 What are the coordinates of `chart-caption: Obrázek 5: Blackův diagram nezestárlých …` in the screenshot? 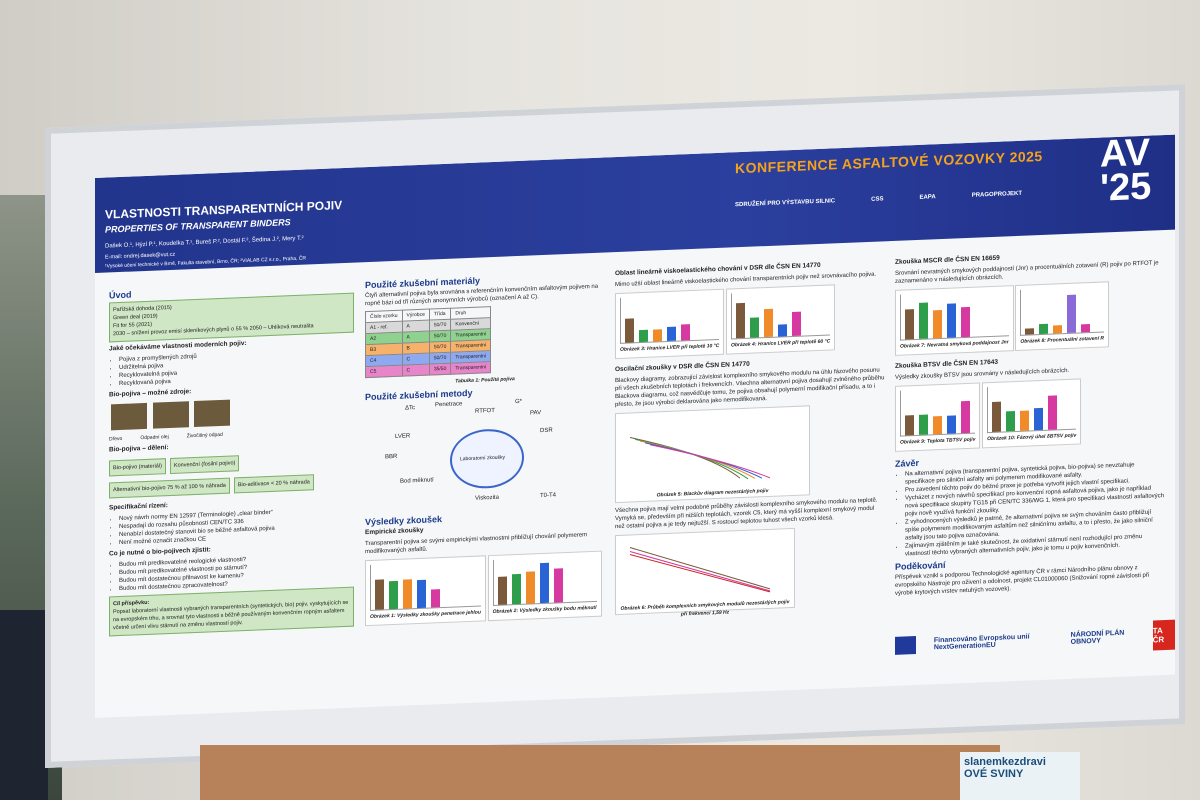 It's located at (712, 493).